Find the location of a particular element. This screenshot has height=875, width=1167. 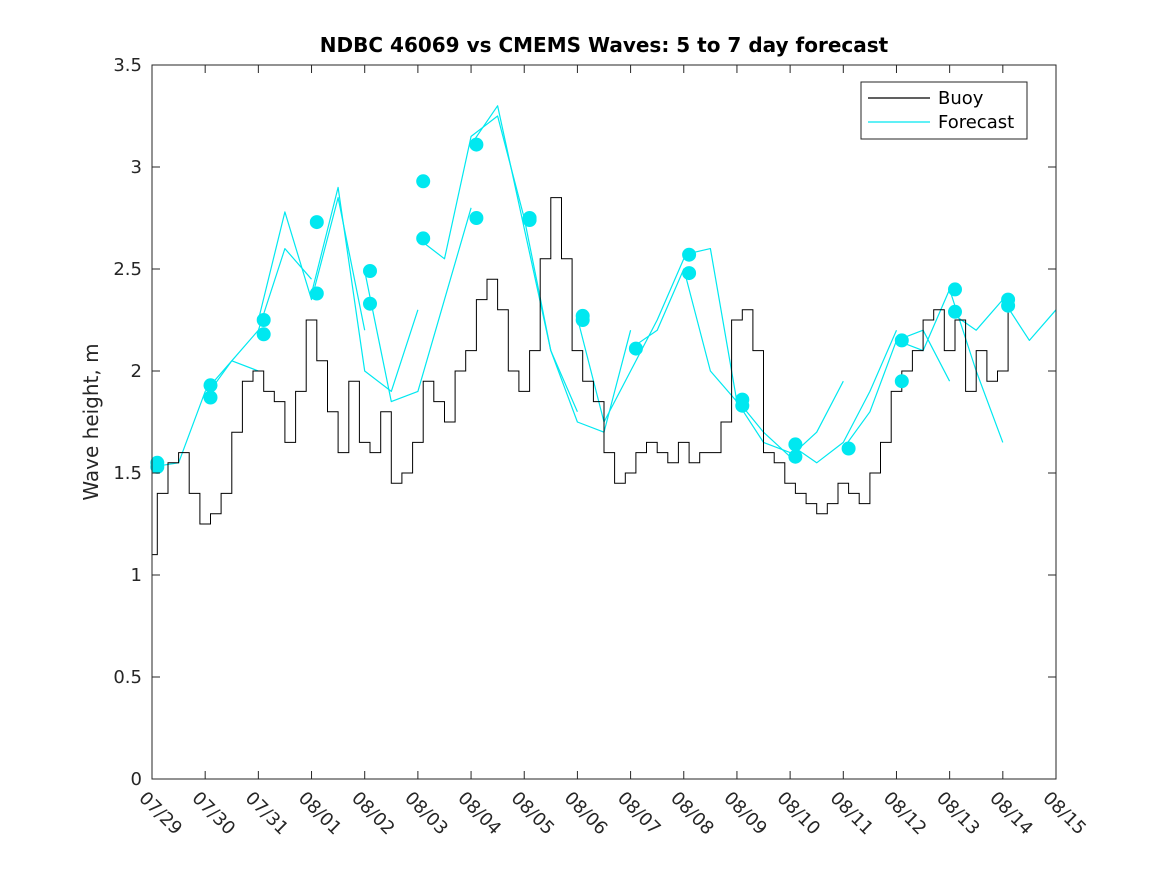

y-tick-label: 0.5 is located at coordinates (127, 677).